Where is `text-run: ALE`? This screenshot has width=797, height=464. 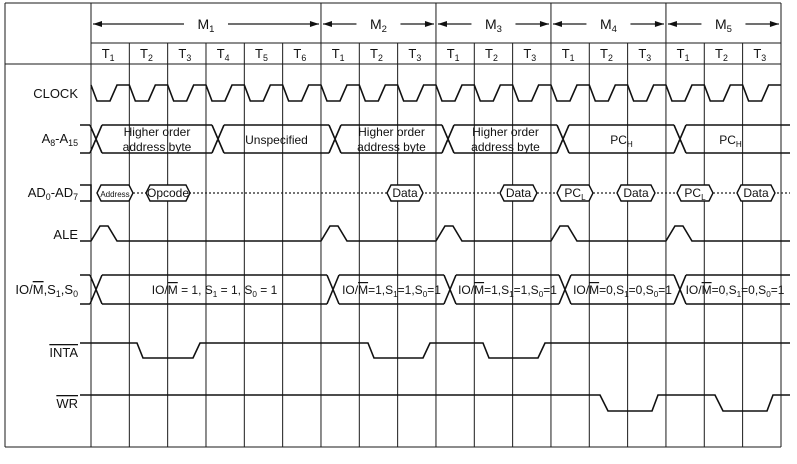 text-run: ALE is located at coordinates (65, 234).